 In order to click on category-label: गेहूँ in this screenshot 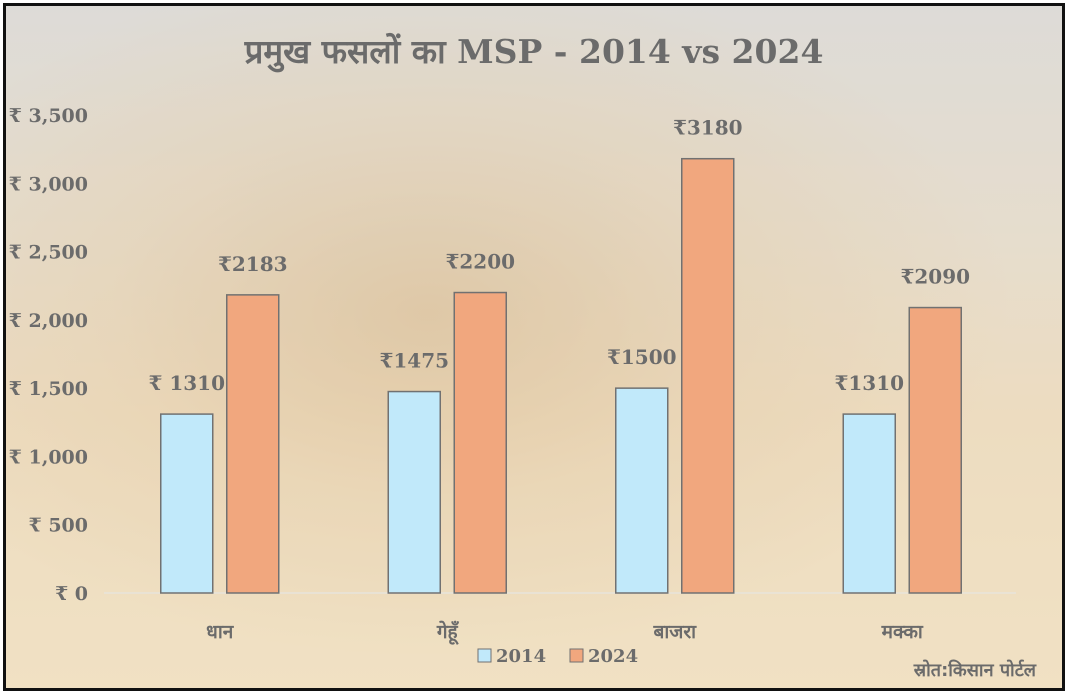, I will do `click(448, 632)`.